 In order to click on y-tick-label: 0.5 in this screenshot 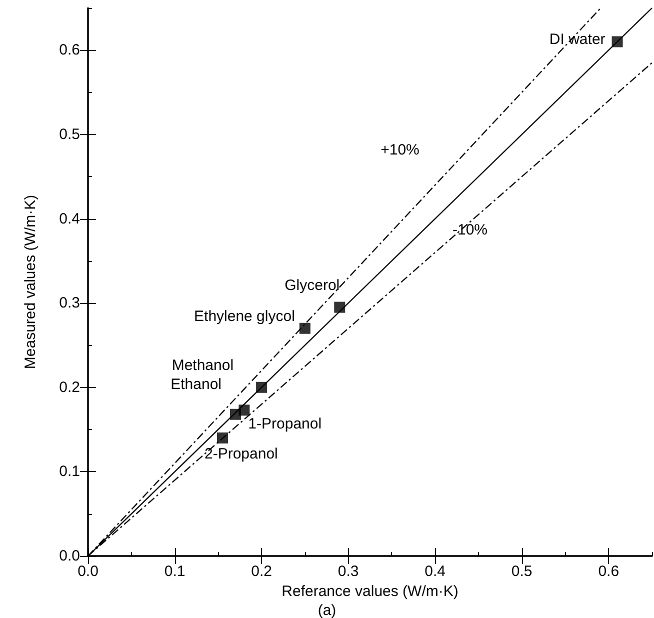, I will do `click(69, 134)`.